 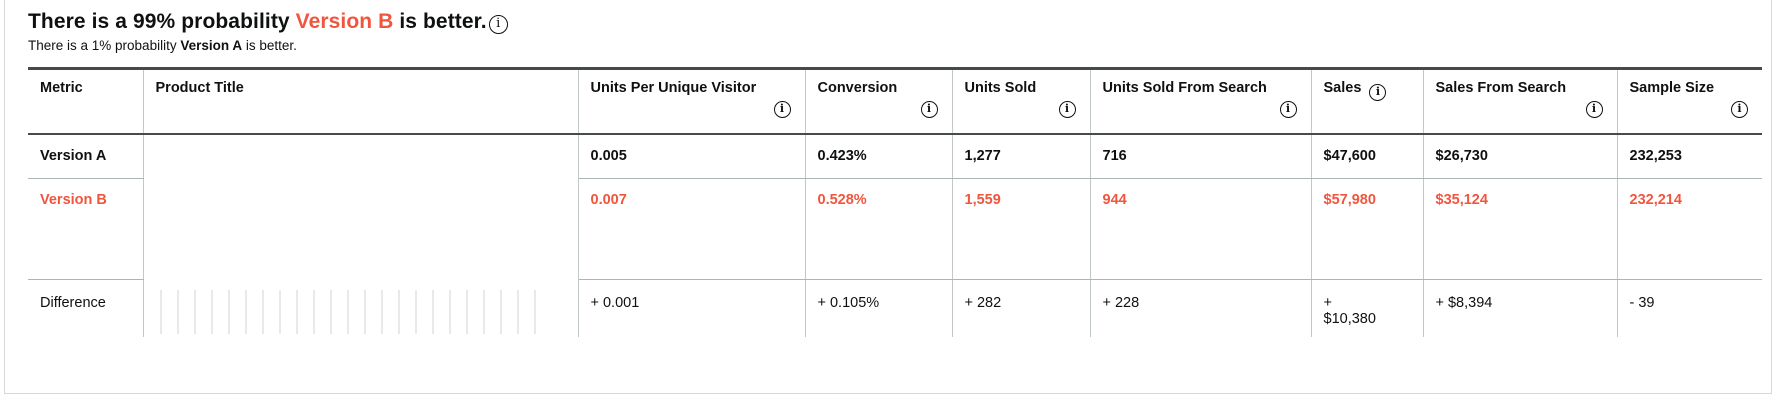 What do you see at coordinates (879, 308) in the screenshot?
I see `value-conversion: + 0.105%` at bounding box center [879, 308].